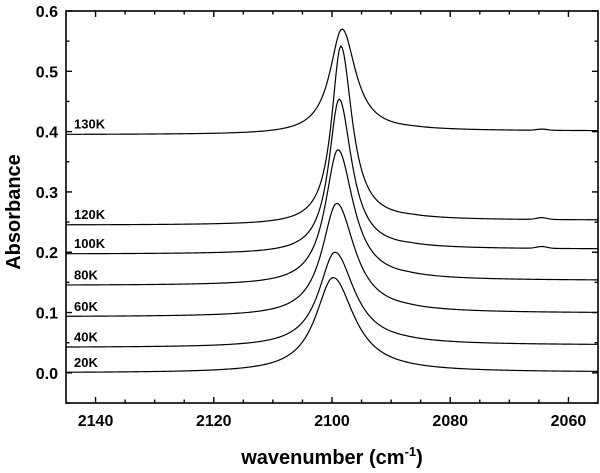 This screenshot has width=600, height=473. What do you see at coordinates (47, 193) in the screenshot?
I see `y-tick-label: 0.3` at bounding box center [47, 193].